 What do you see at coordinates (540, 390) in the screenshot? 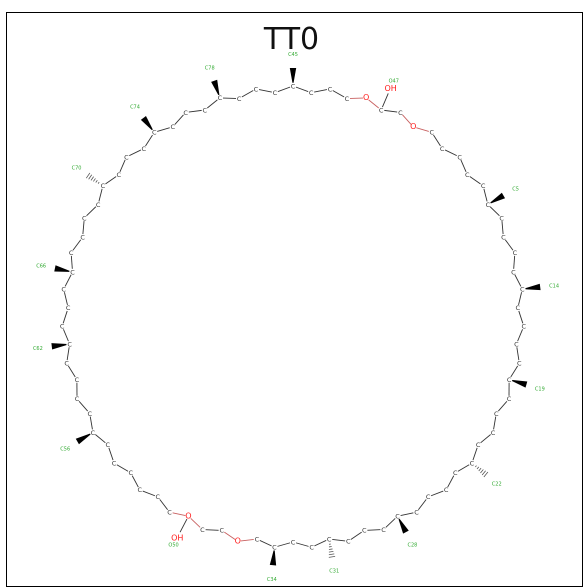
I see `atom-index-label: C19` at bounding box center [540, 390].